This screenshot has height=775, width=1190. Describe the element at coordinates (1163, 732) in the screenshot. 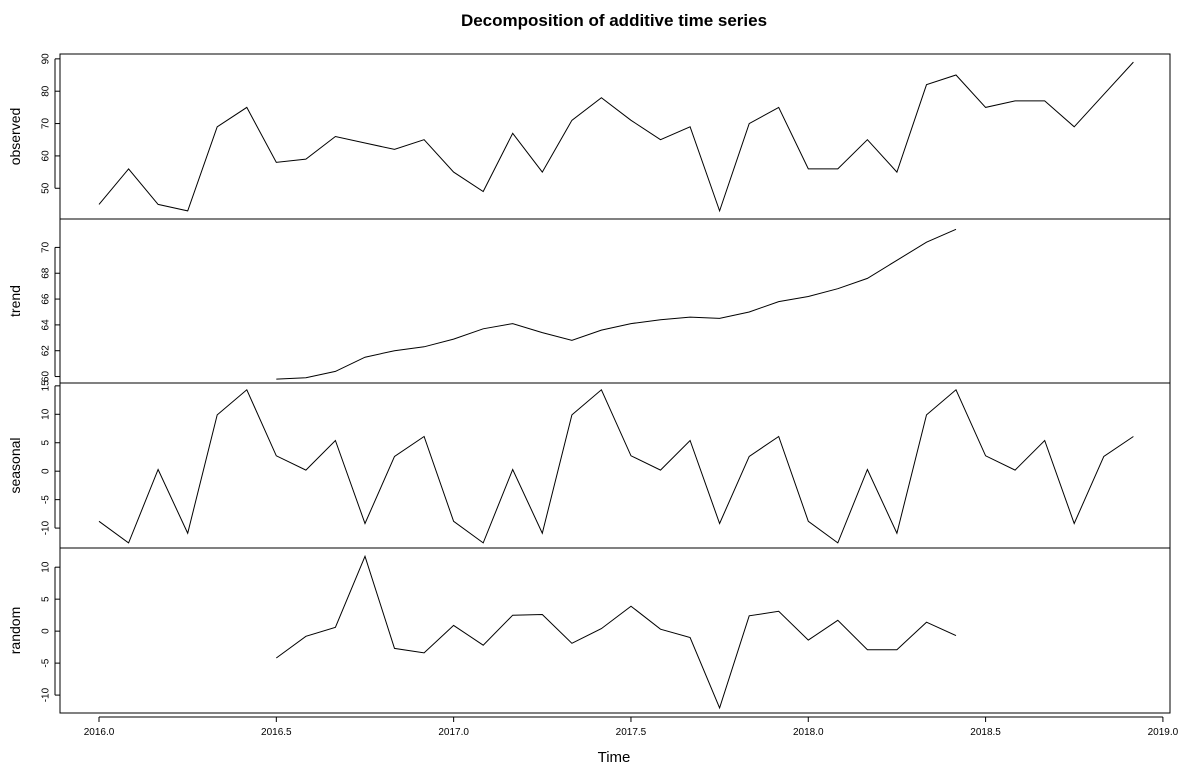

I see `x-tick-label: 2019.0` at that location.